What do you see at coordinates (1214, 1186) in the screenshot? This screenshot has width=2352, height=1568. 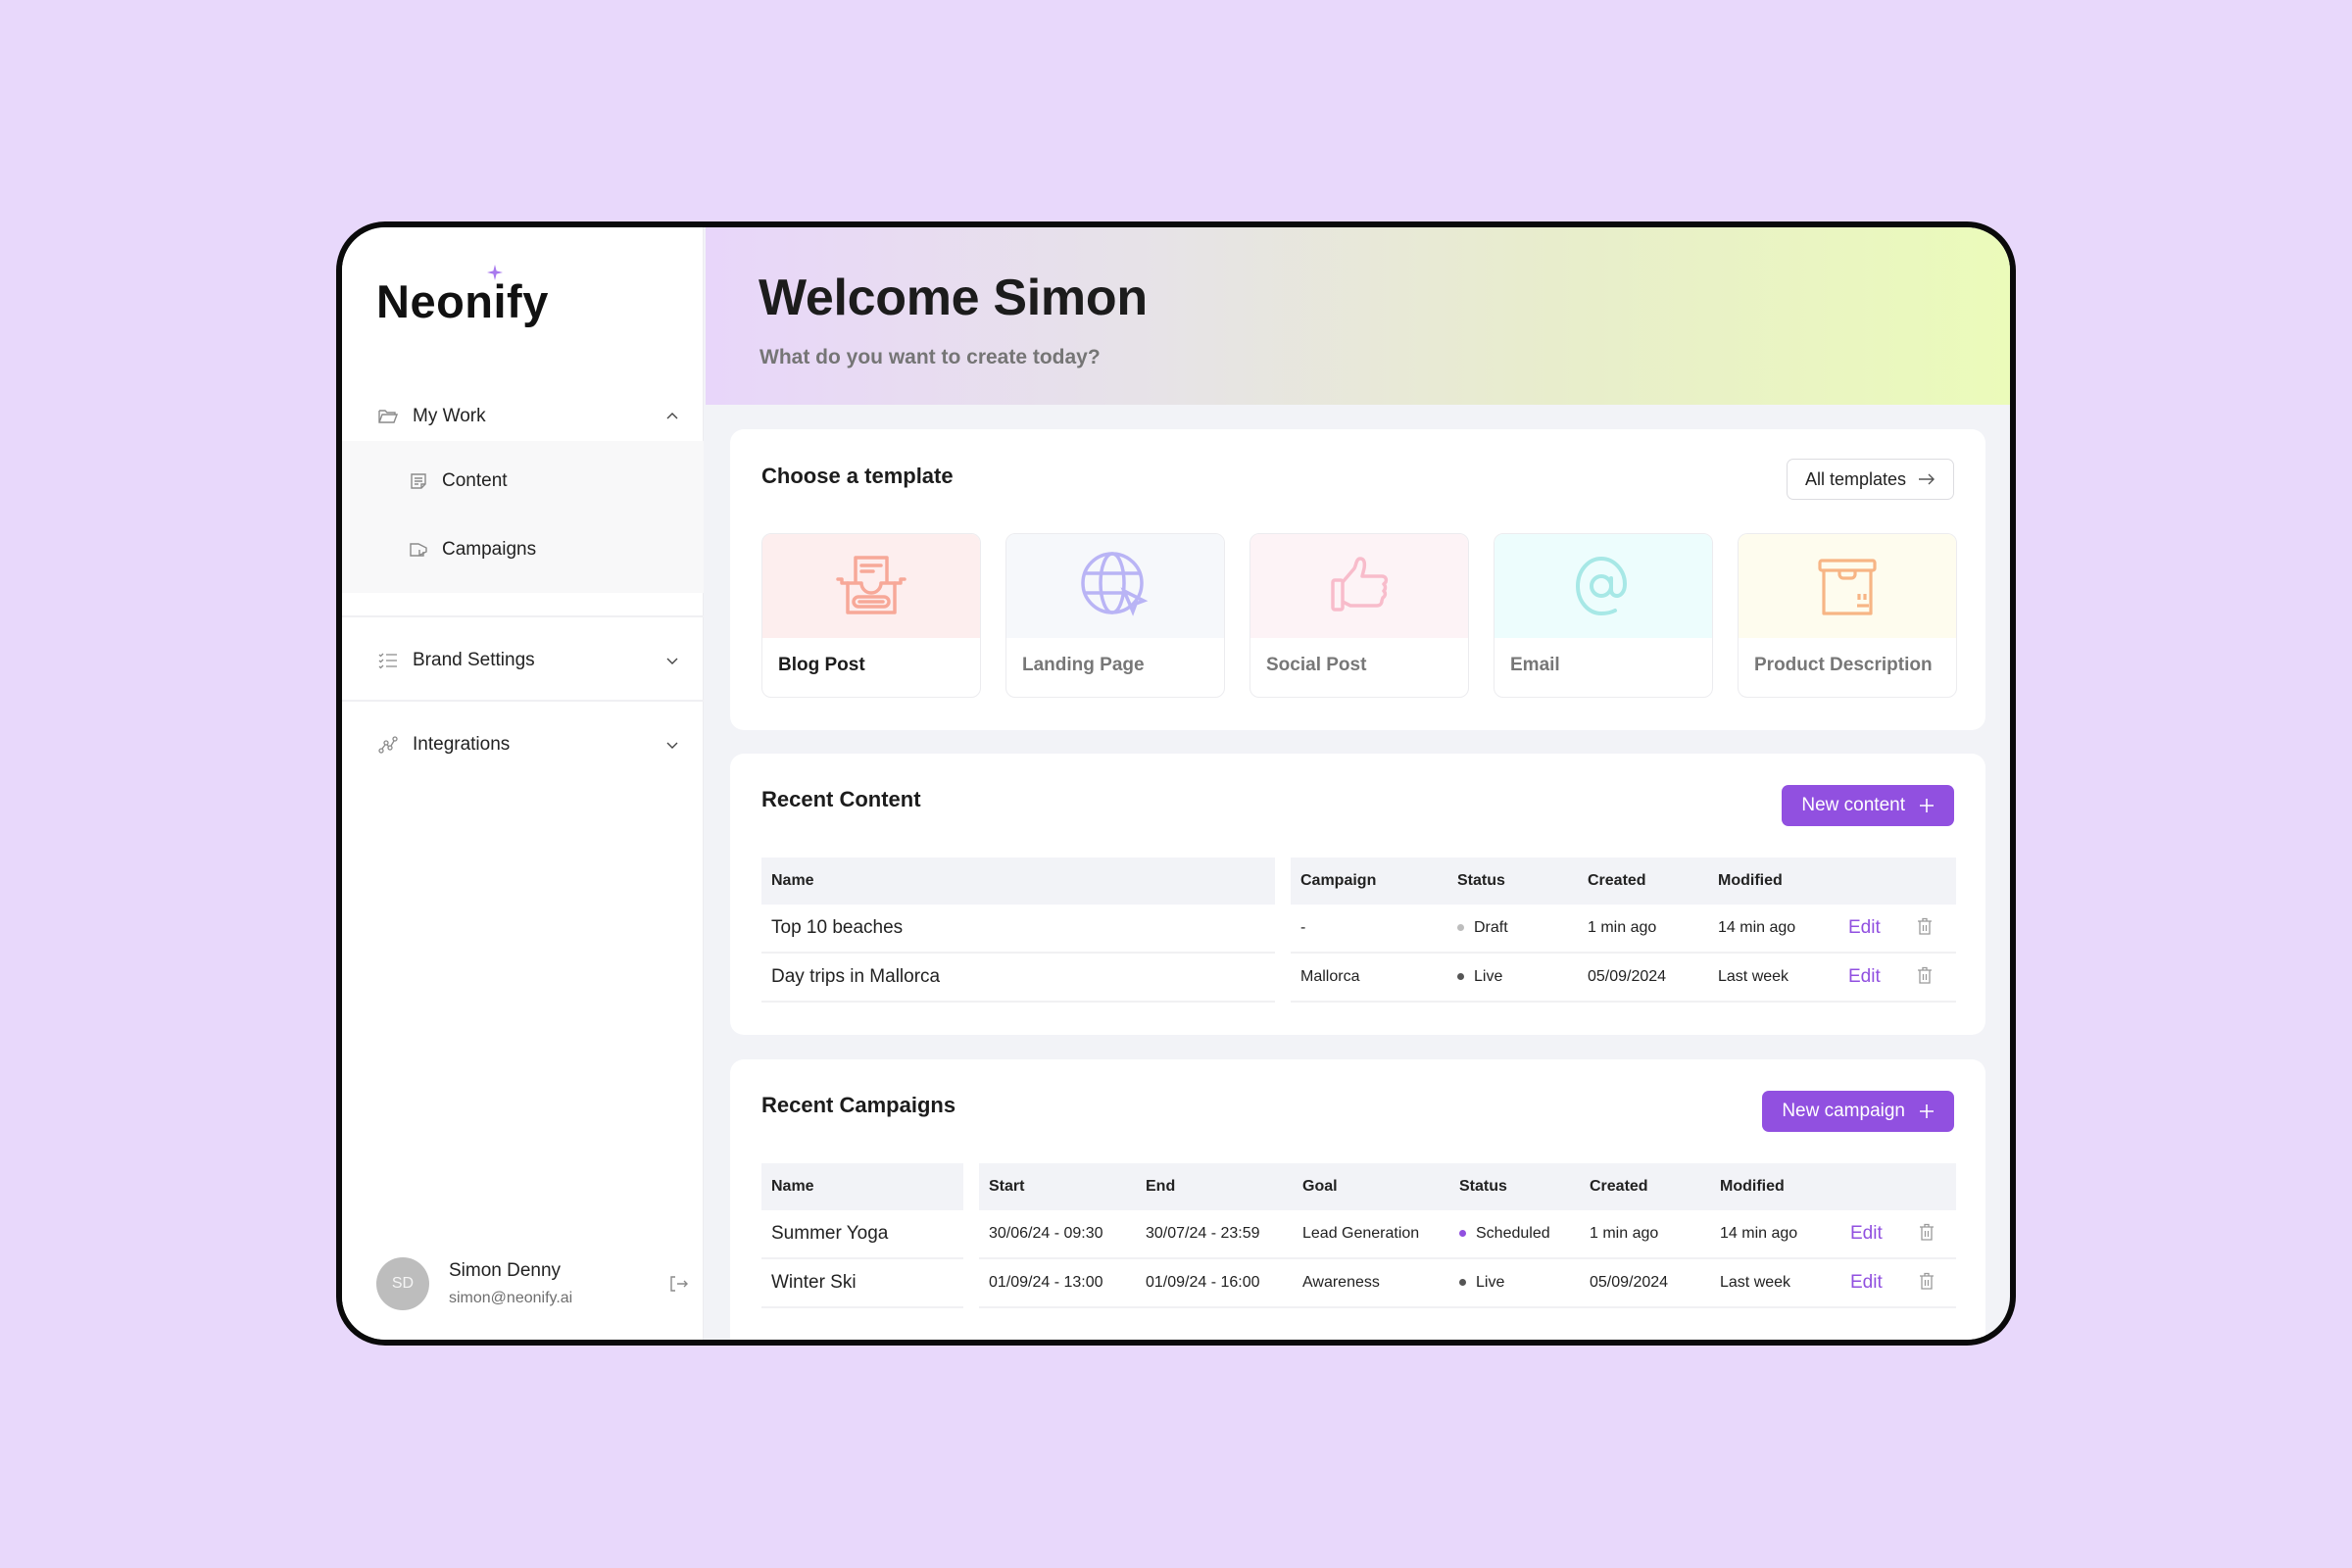 I see `column-header: End` at bounding box center [1214, 1186].